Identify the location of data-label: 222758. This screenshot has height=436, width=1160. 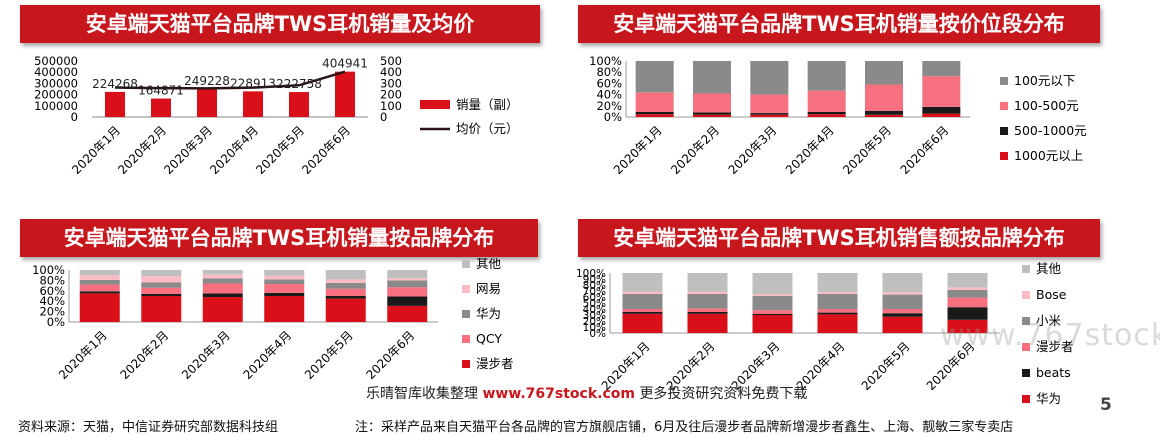
(299, 84).